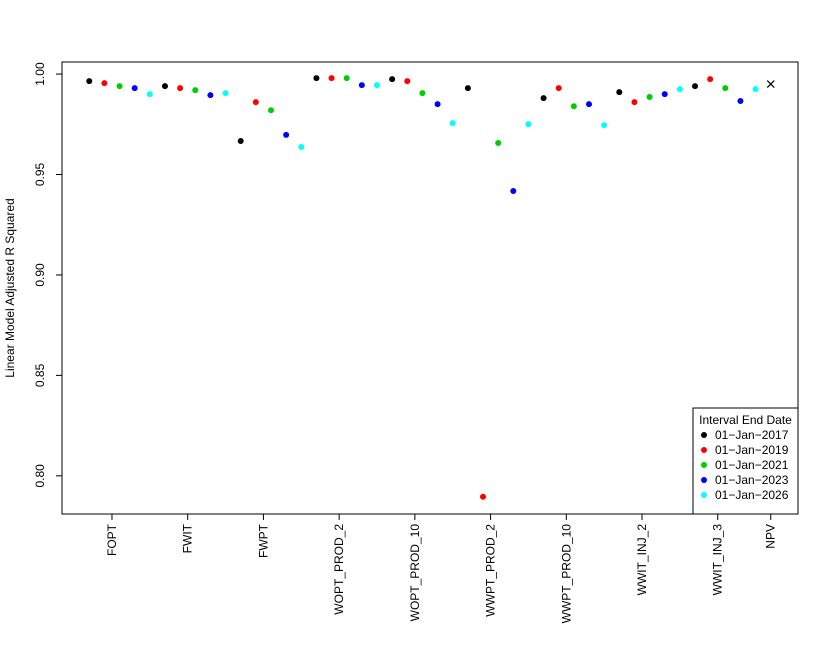 Image resolution: width=830 pixels, height=647 pixels. I want to click on x-tick-label: WWPT_PROD_2, so click(491, 570).